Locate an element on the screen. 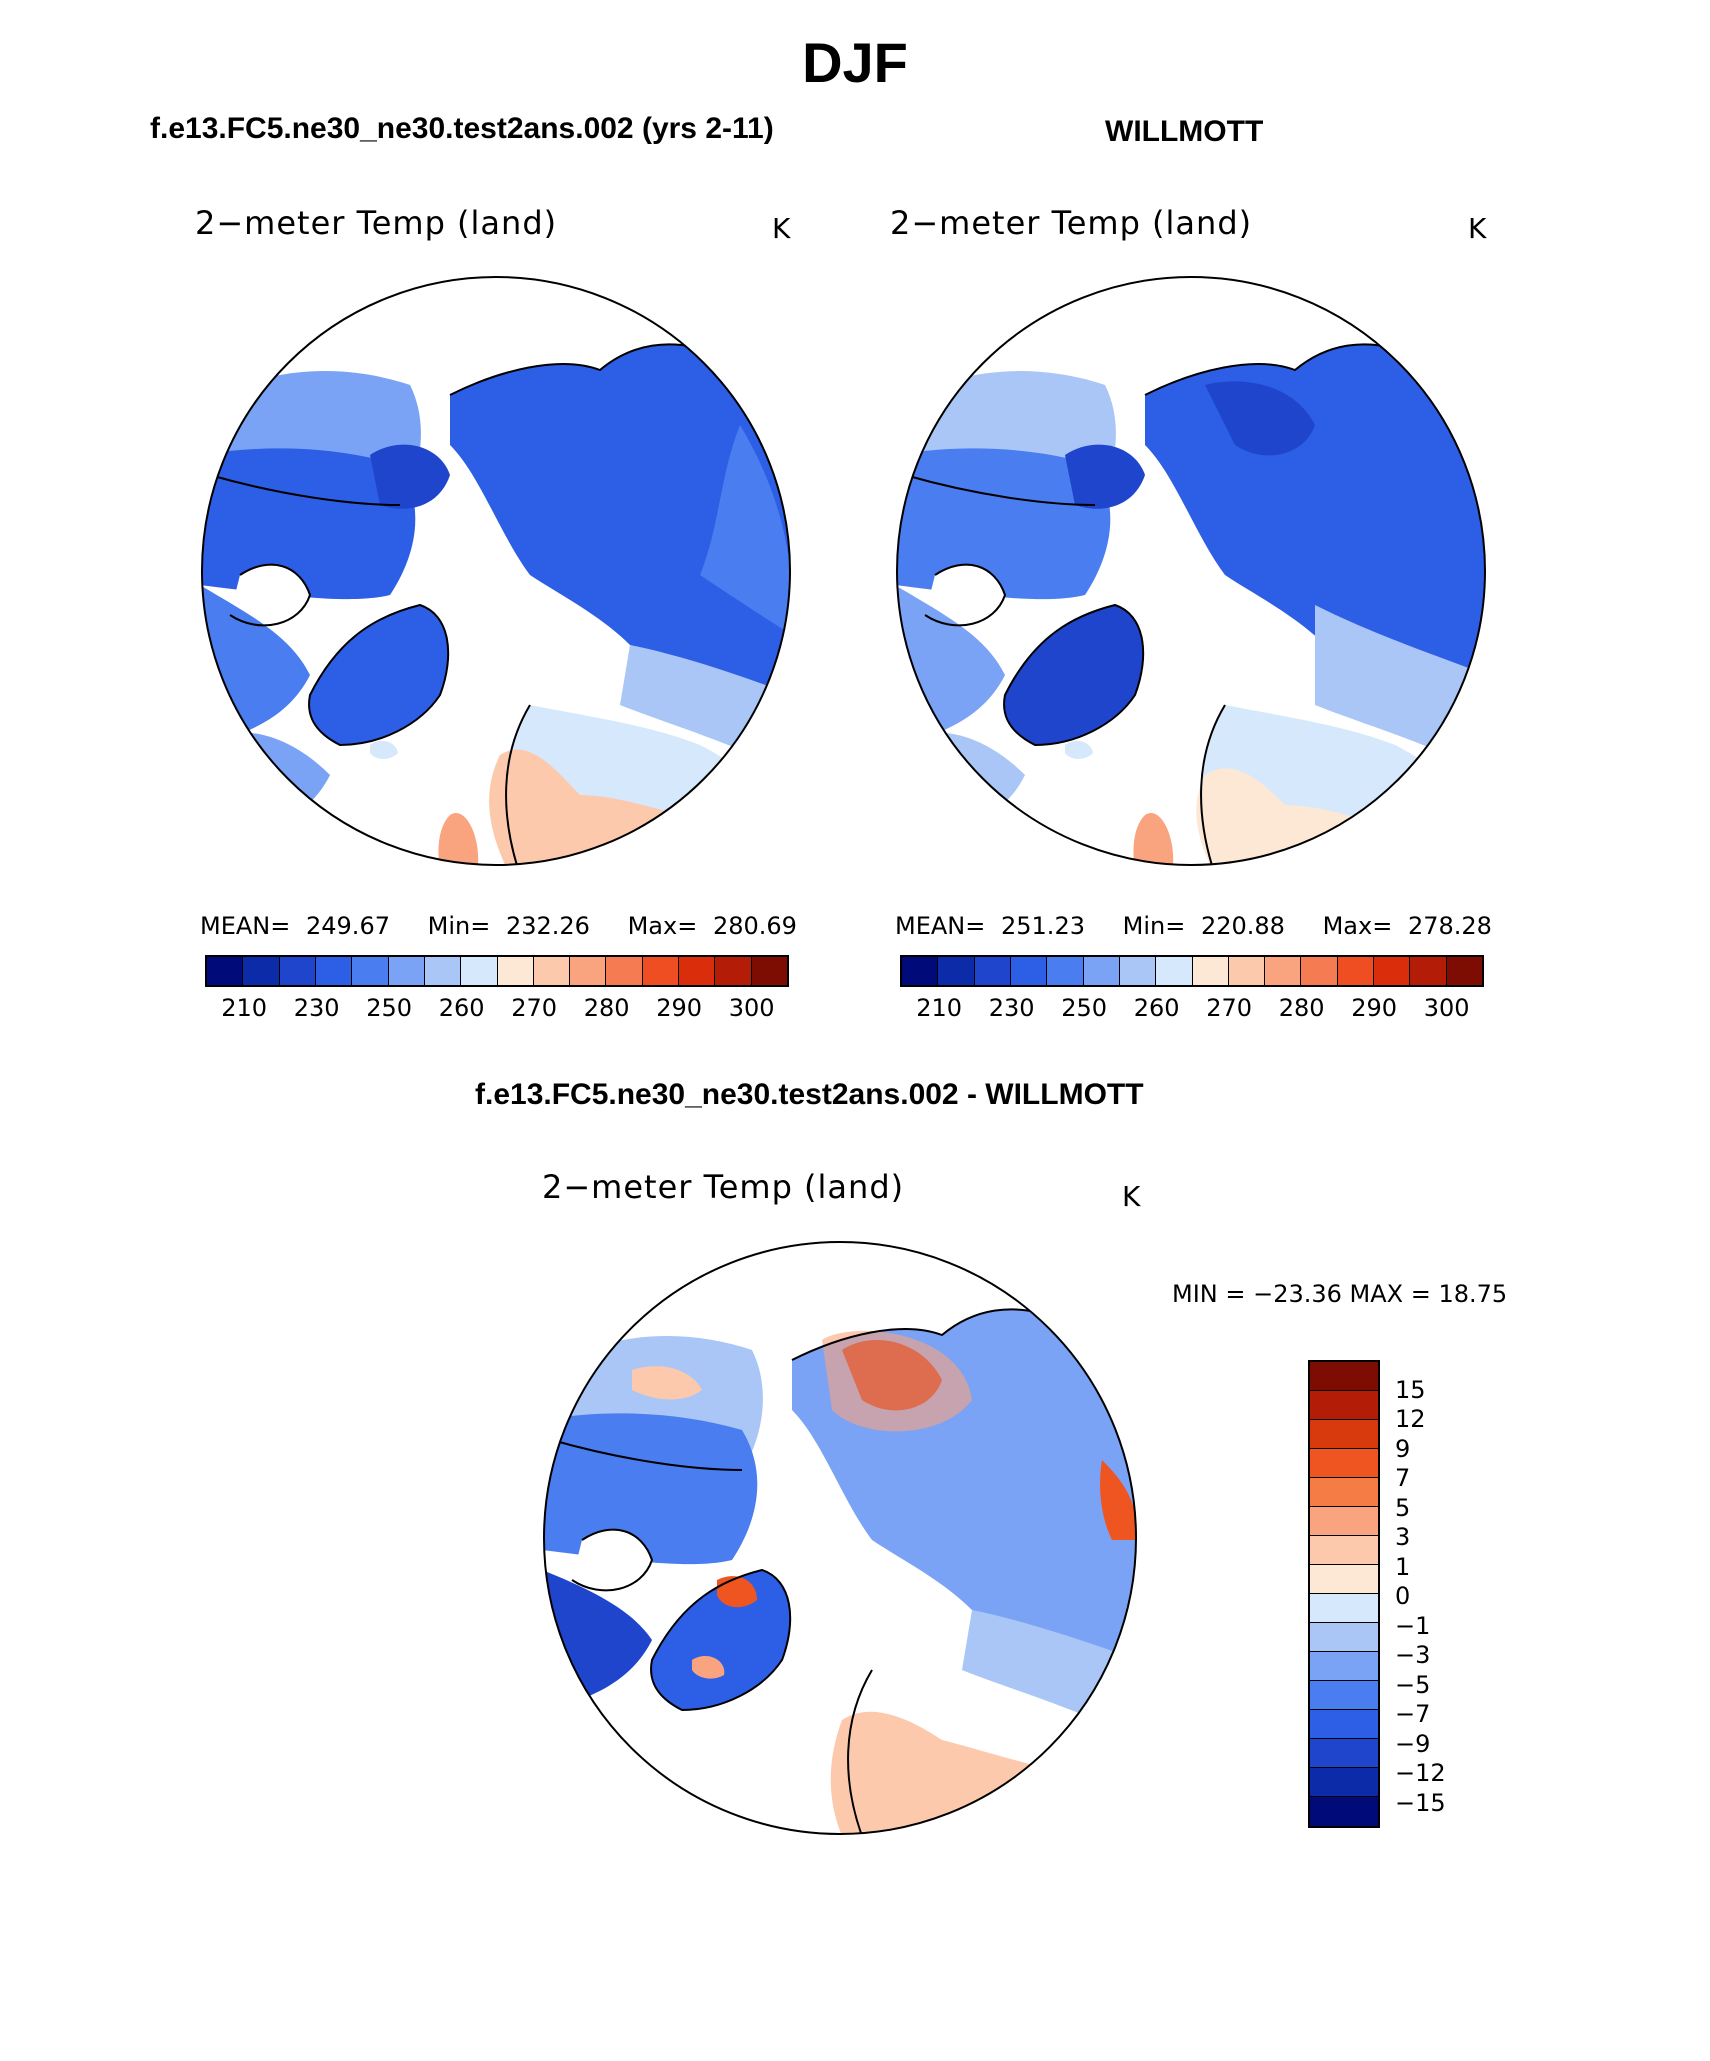  diff-min-max: MIN = −23.36 MAX = 18.75 is located at coordinates (1340, 1294).